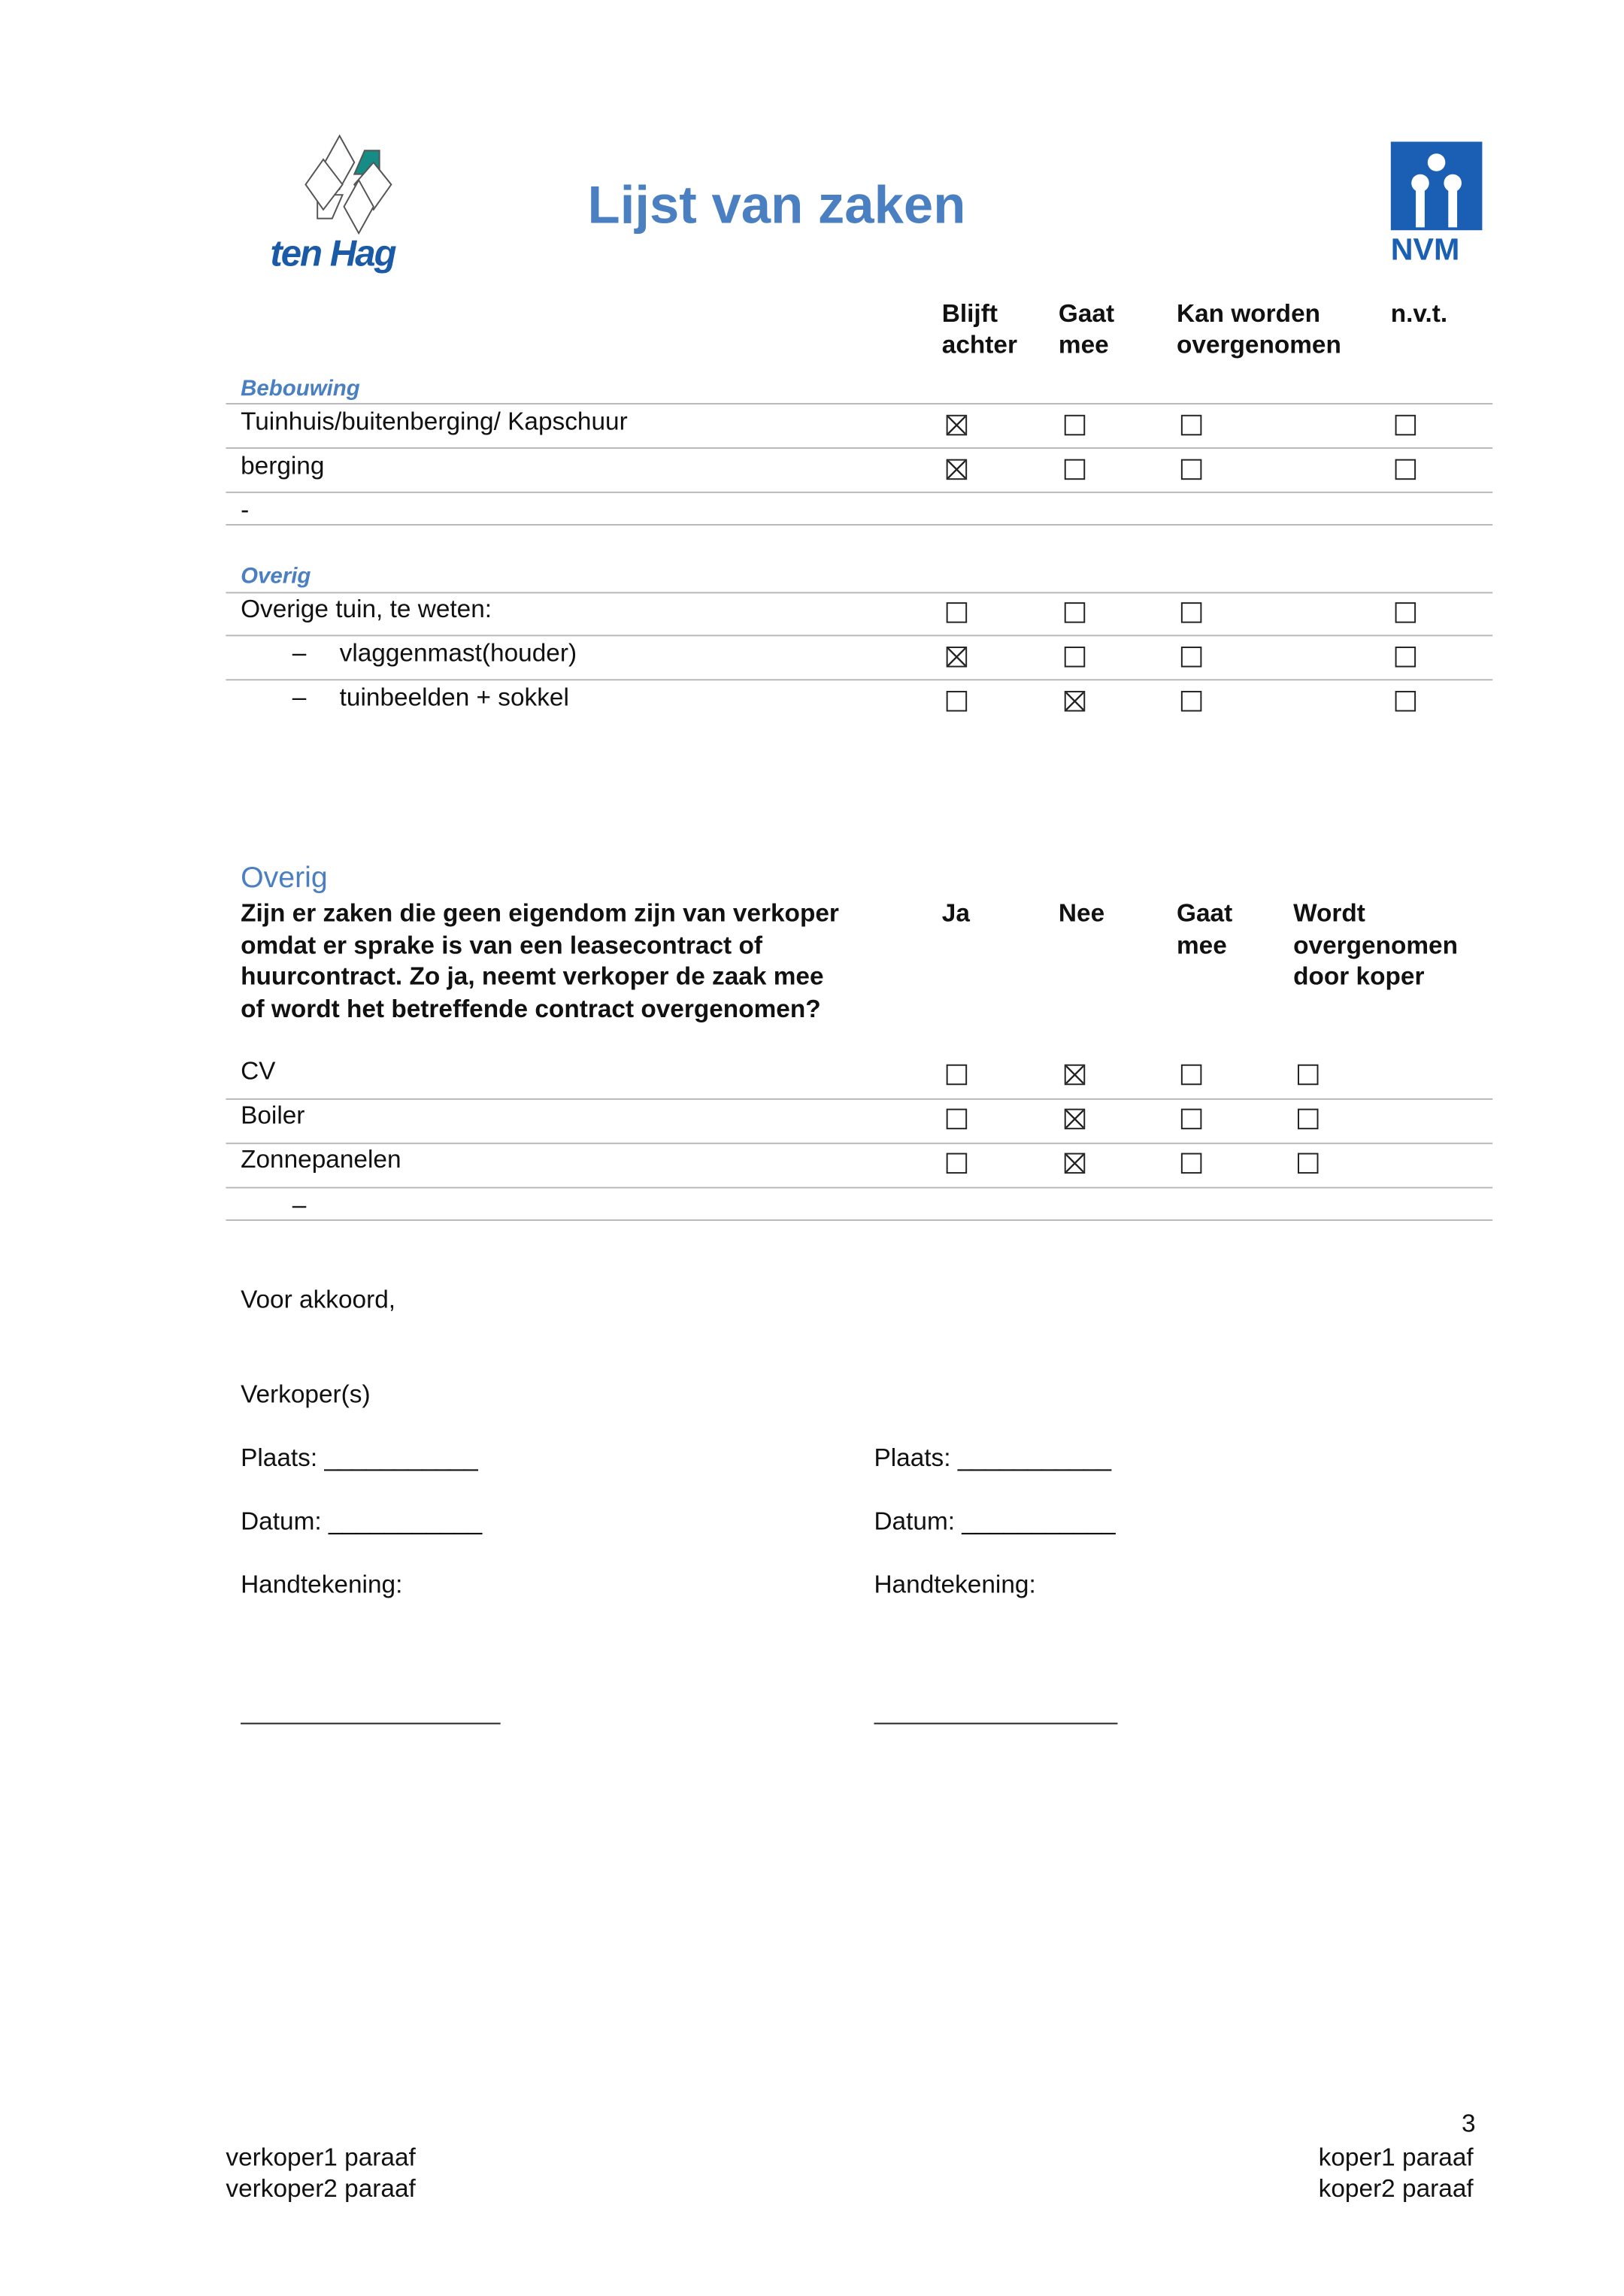 The height and width of the screenshot is (2296, 1624). I want to click on seller-place-field: Plaats: ___________, so click(359, 1458).